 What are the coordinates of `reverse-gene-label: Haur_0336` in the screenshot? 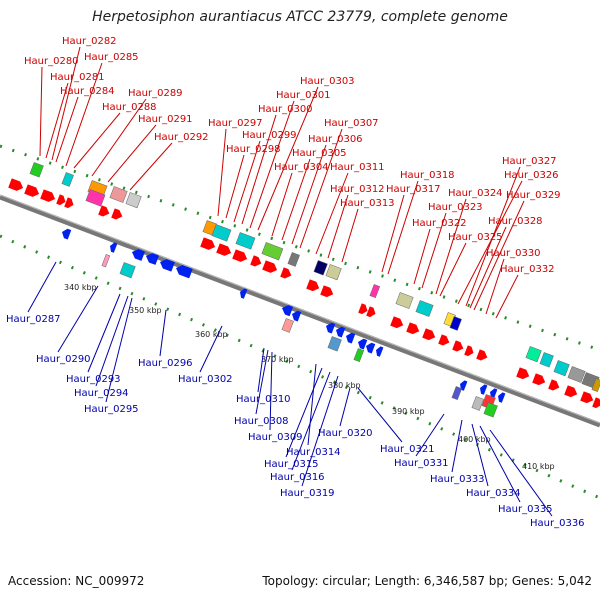 It's located at (557, 523).